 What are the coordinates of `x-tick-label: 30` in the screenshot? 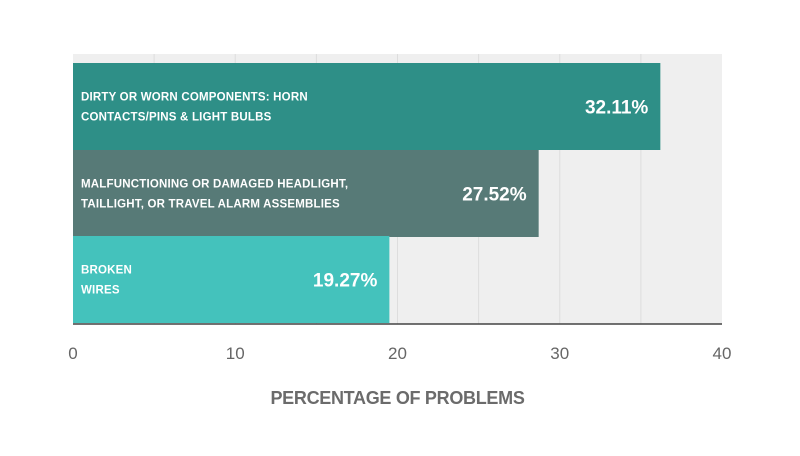 It's located at (559, 353).